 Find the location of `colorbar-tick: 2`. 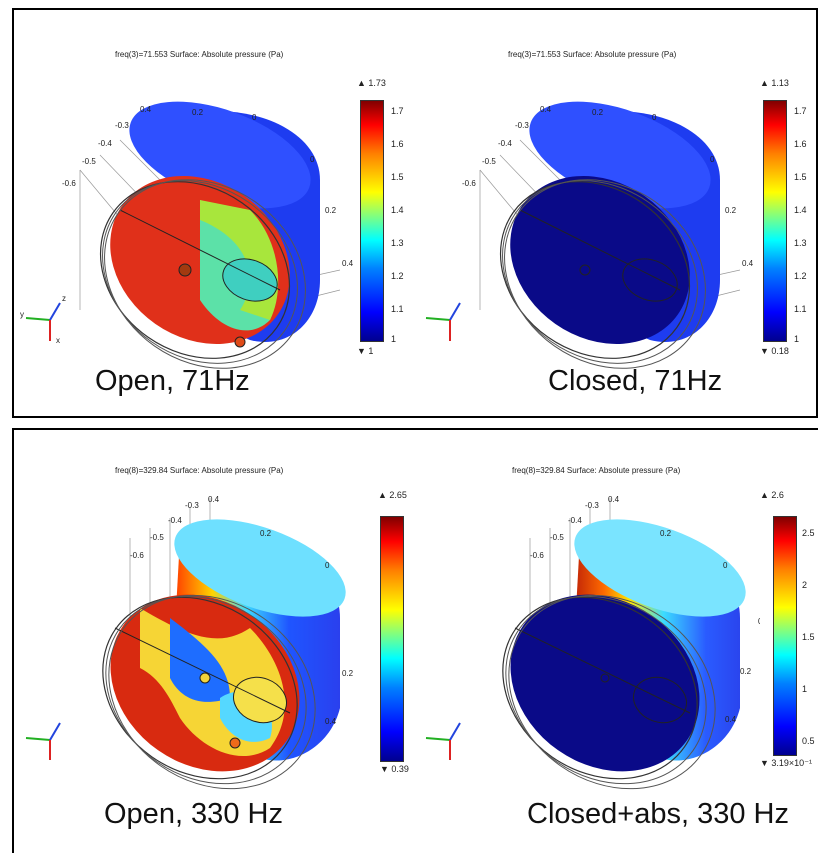

colorbar-tick: 2 is located at coordinates (805, 585).